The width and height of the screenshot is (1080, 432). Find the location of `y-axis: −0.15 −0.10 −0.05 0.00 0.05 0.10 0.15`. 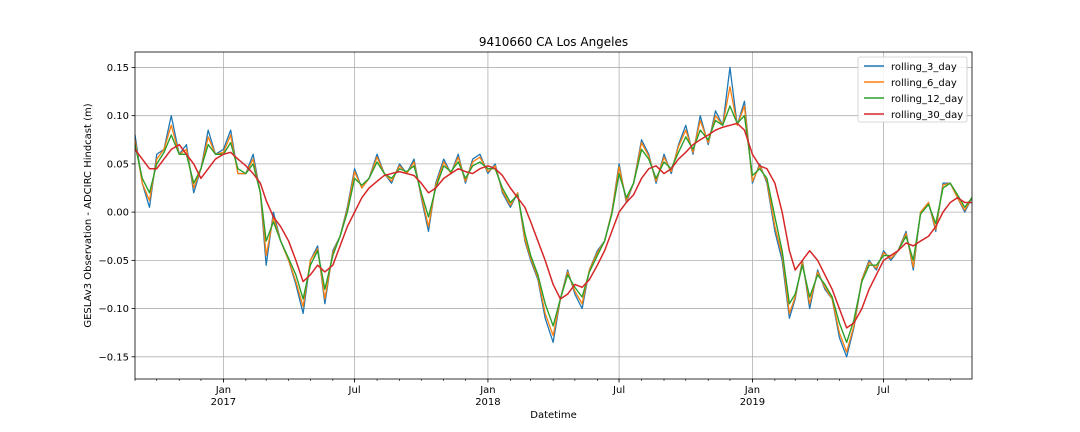

y-axis: −0.15 −0.10 −0.05 0.00 0.05 0.10 0.15 is located at coordinates (116, 213).